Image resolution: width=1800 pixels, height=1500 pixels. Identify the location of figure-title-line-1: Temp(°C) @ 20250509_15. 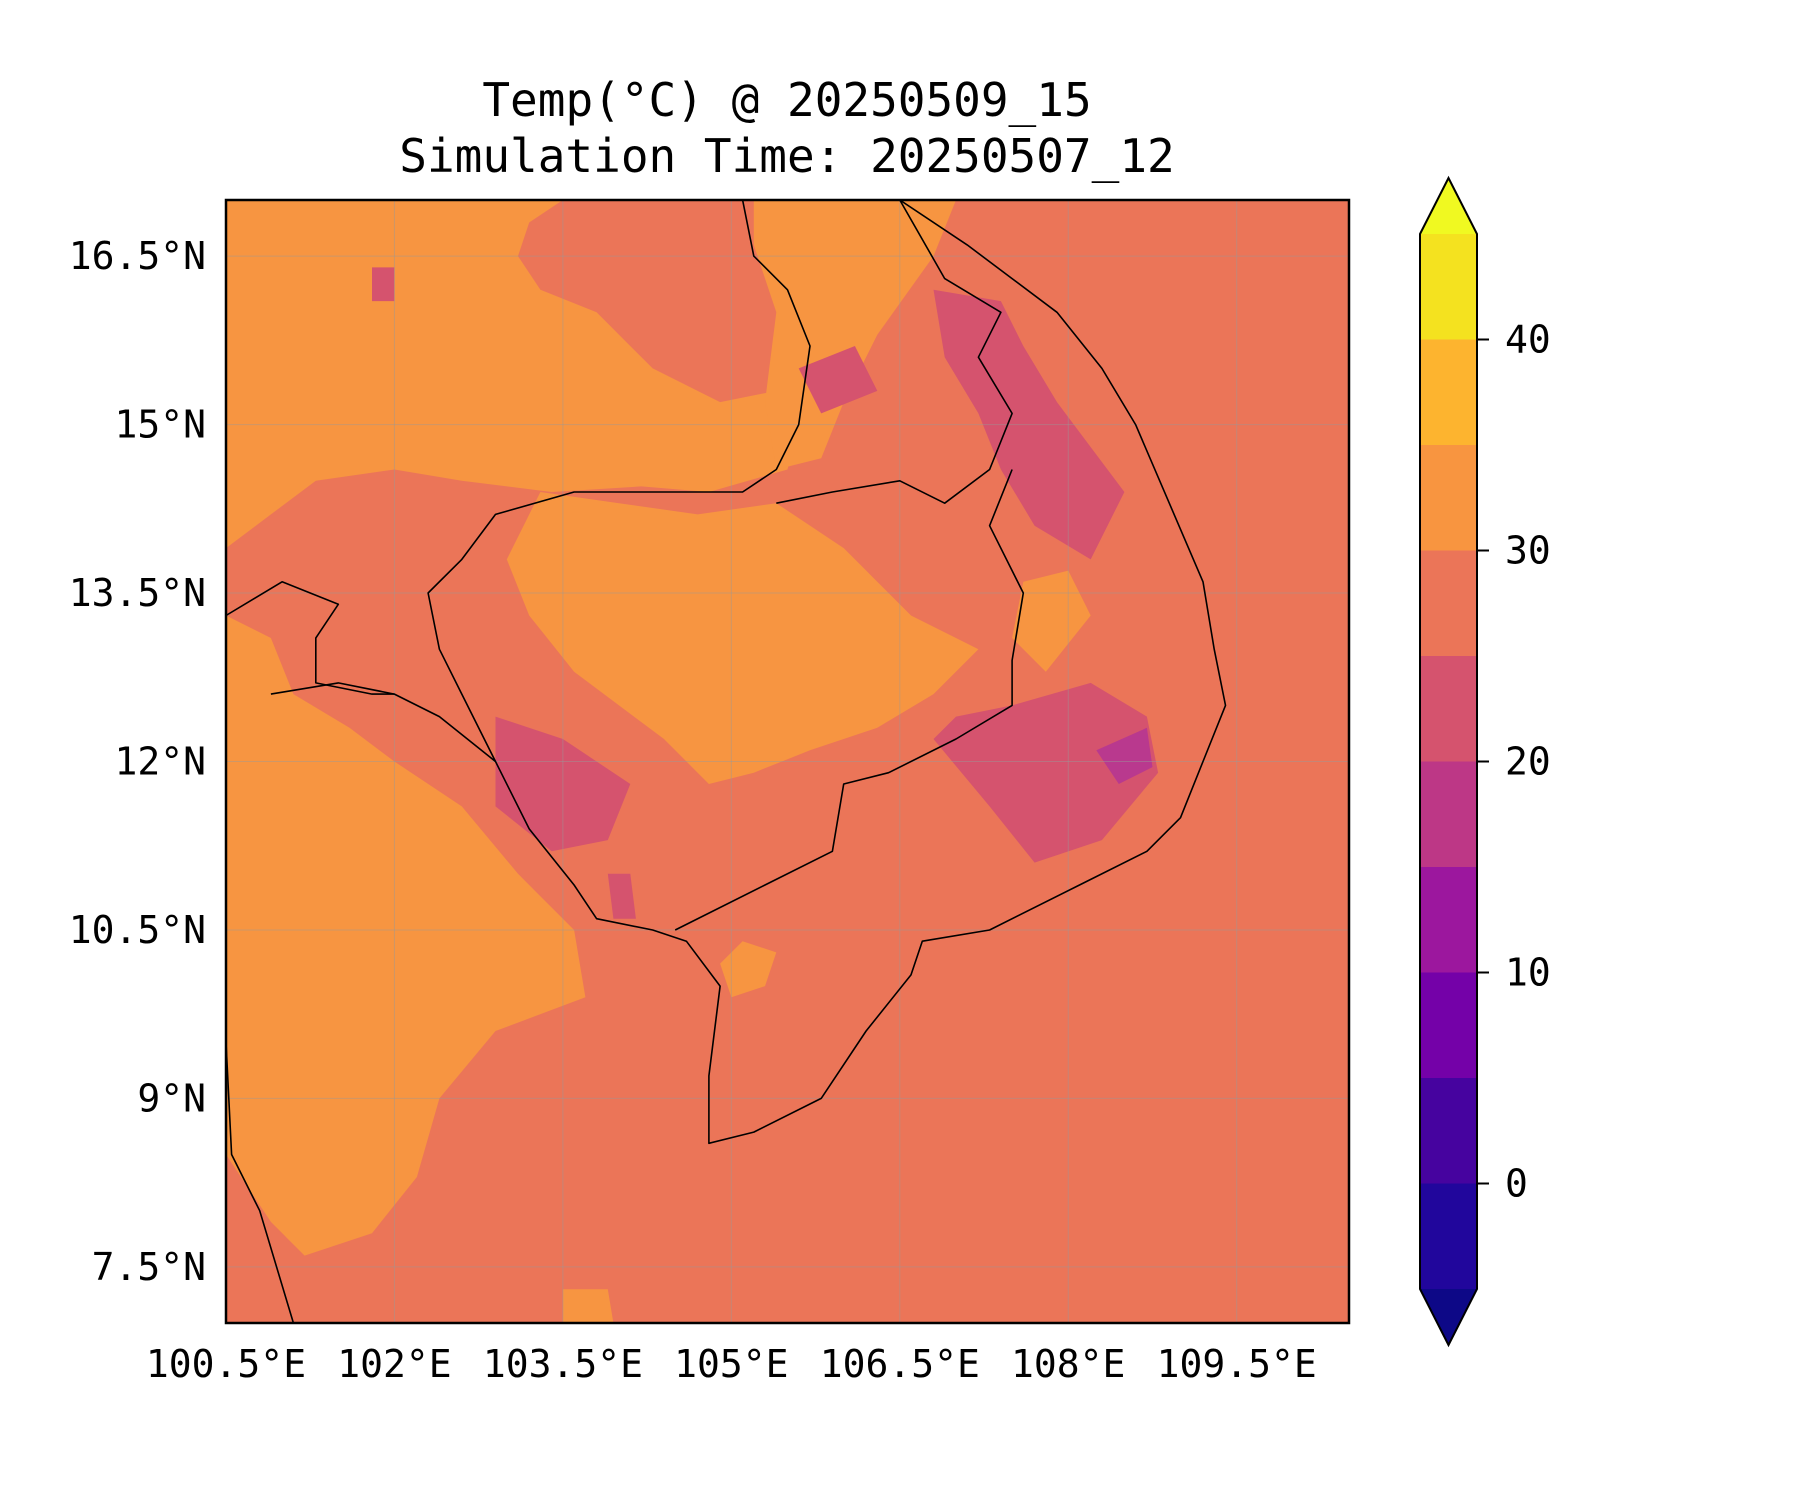
(786, 100).